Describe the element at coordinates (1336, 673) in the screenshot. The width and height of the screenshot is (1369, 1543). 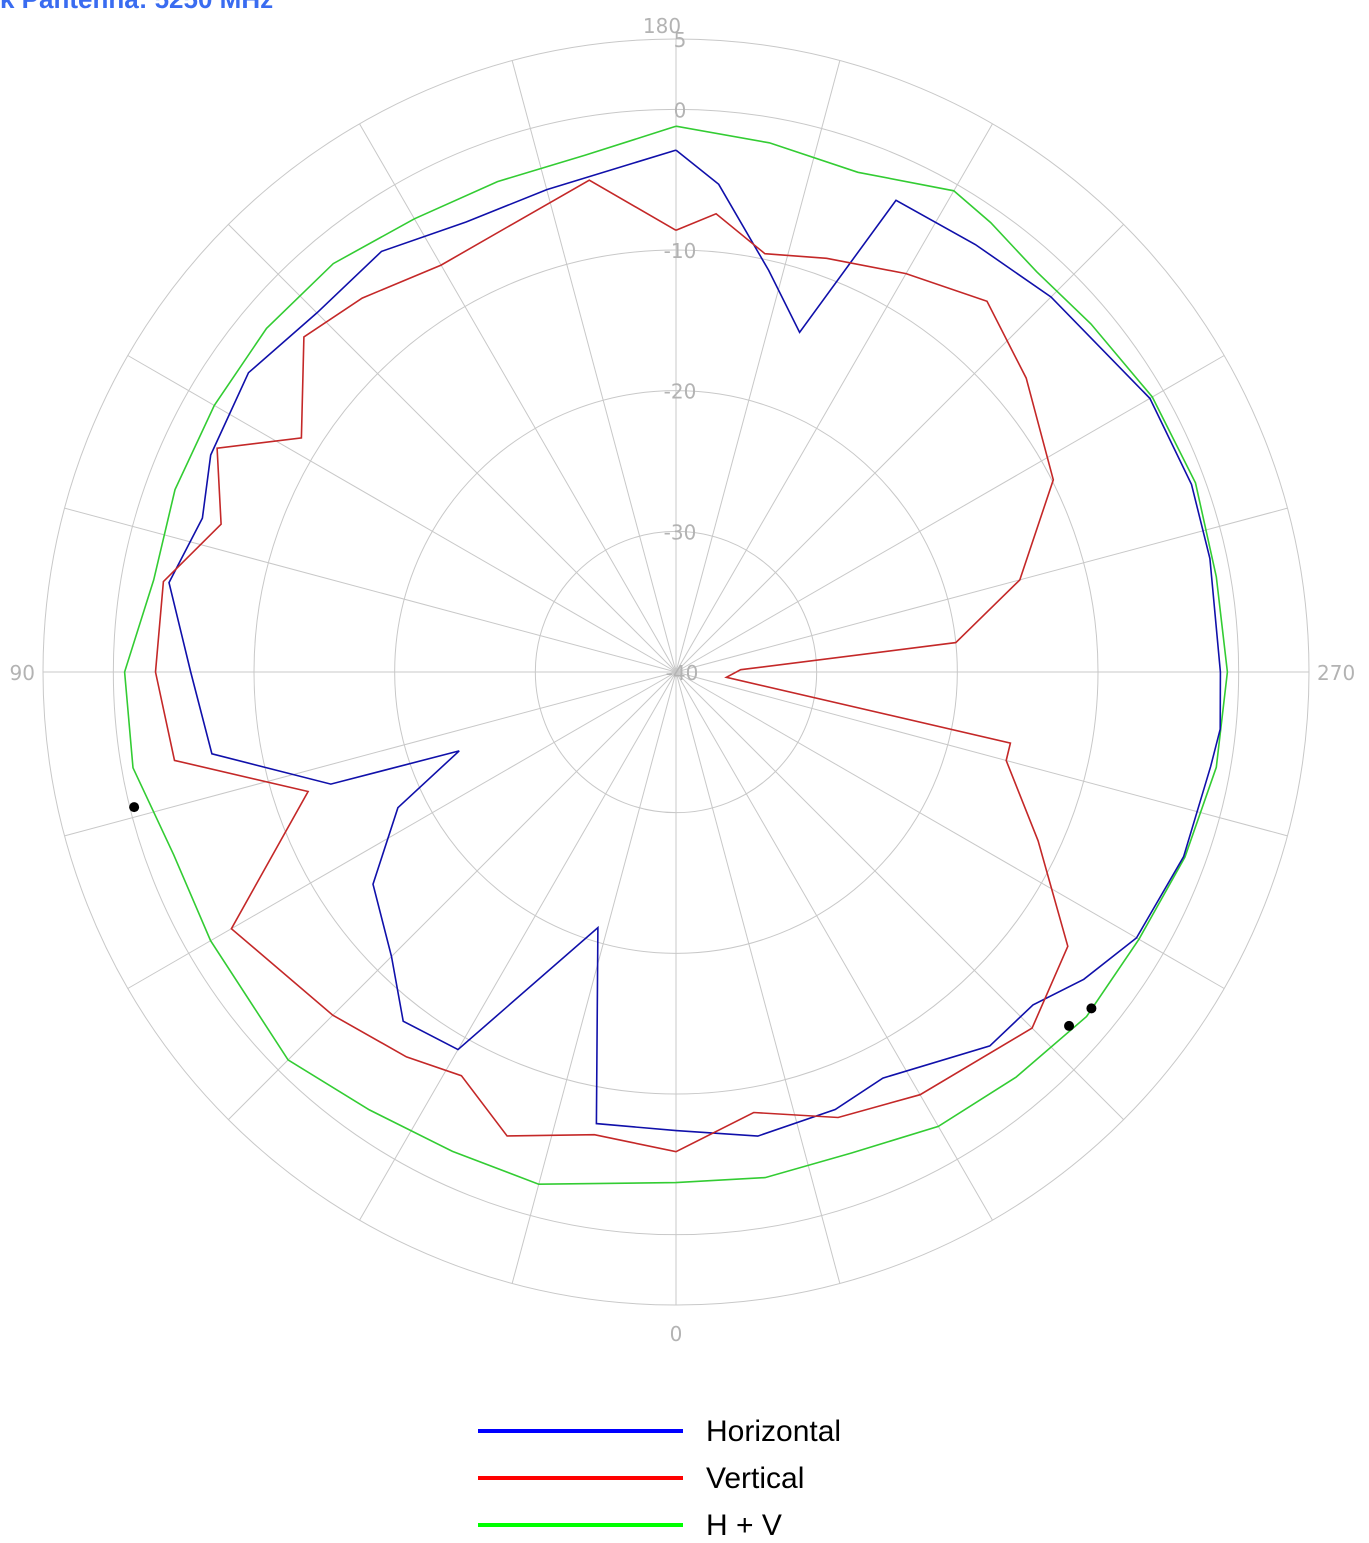
I see `angle-tick-label: 270` at that location.